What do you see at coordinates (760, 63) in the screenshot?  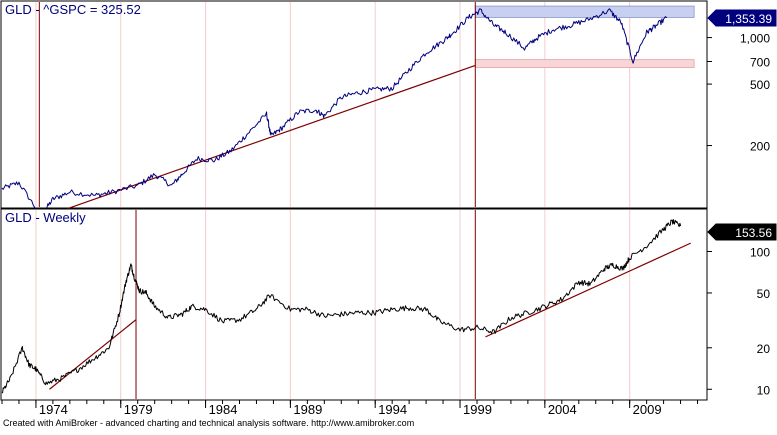 I see `y-tick-label: 700` at bounding box center [760, 63].